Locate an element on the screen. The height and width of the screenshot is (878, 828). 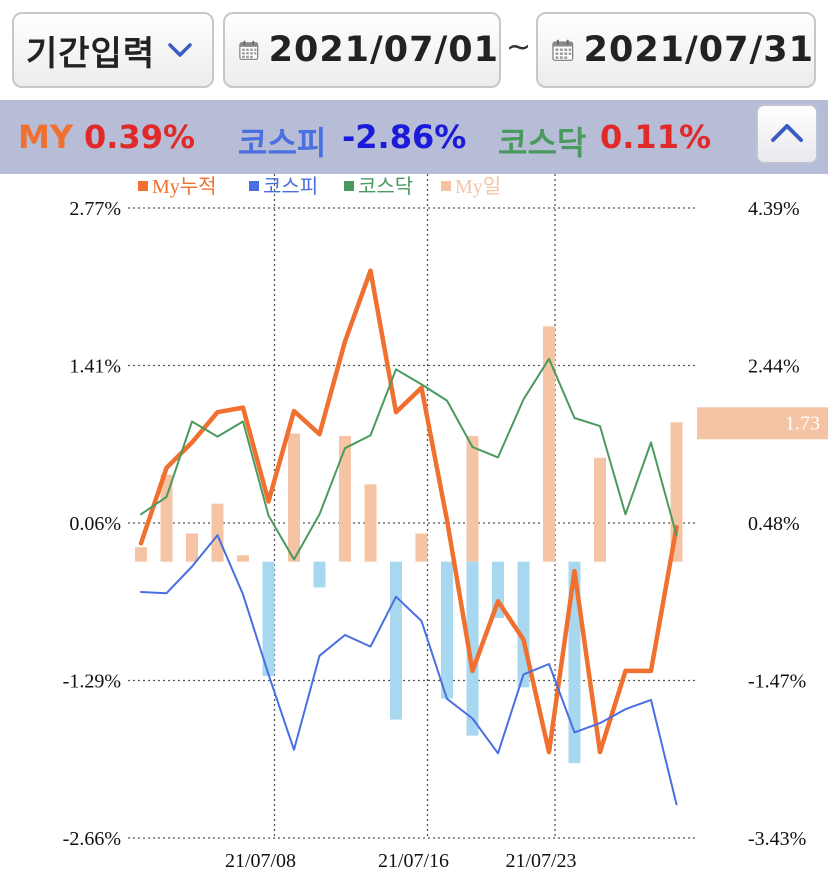
my-value: 0.39% is located at coordinates (140, 137).